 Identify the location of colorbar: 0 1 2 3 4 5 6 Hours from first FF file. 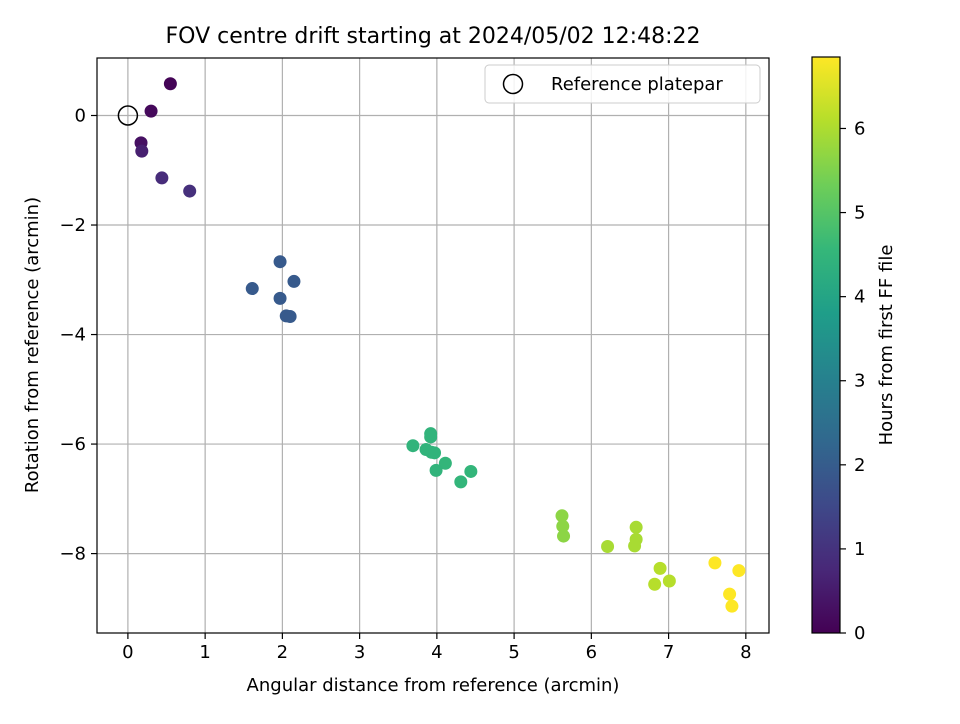
(854, 350).